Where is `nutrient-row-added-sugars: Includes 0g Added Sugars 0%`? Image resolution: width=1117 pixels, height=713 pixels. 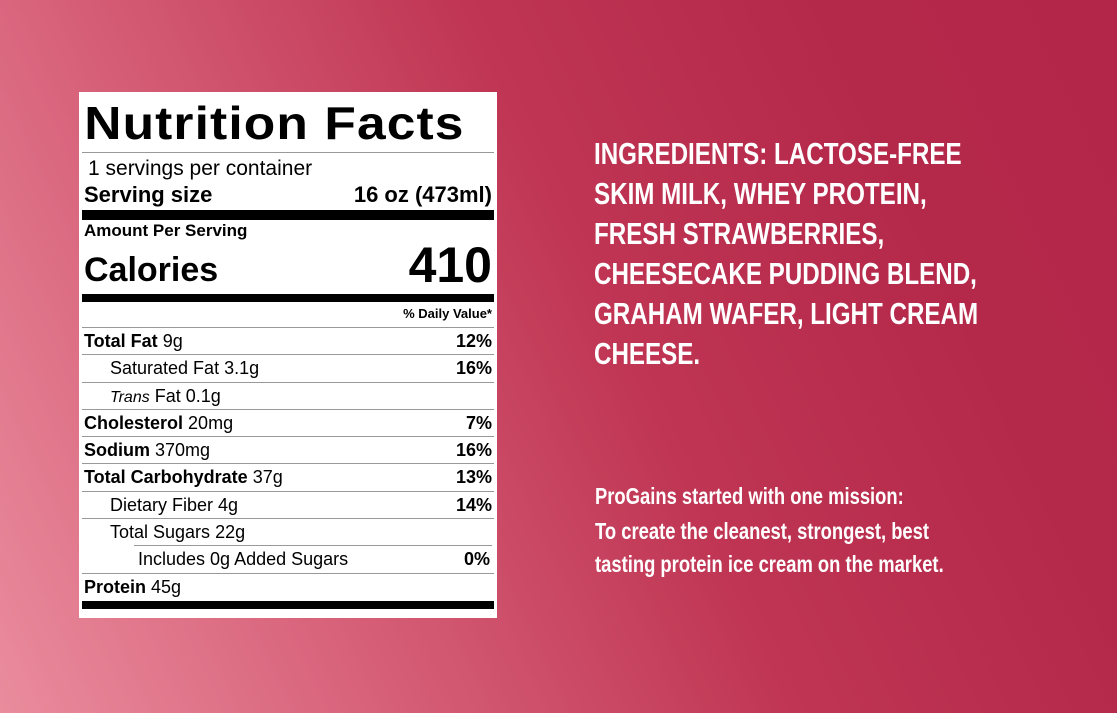 nutrient-row-added-sugars: Includes 0g Added Sugars 0% is located at coordinates (288, 558).